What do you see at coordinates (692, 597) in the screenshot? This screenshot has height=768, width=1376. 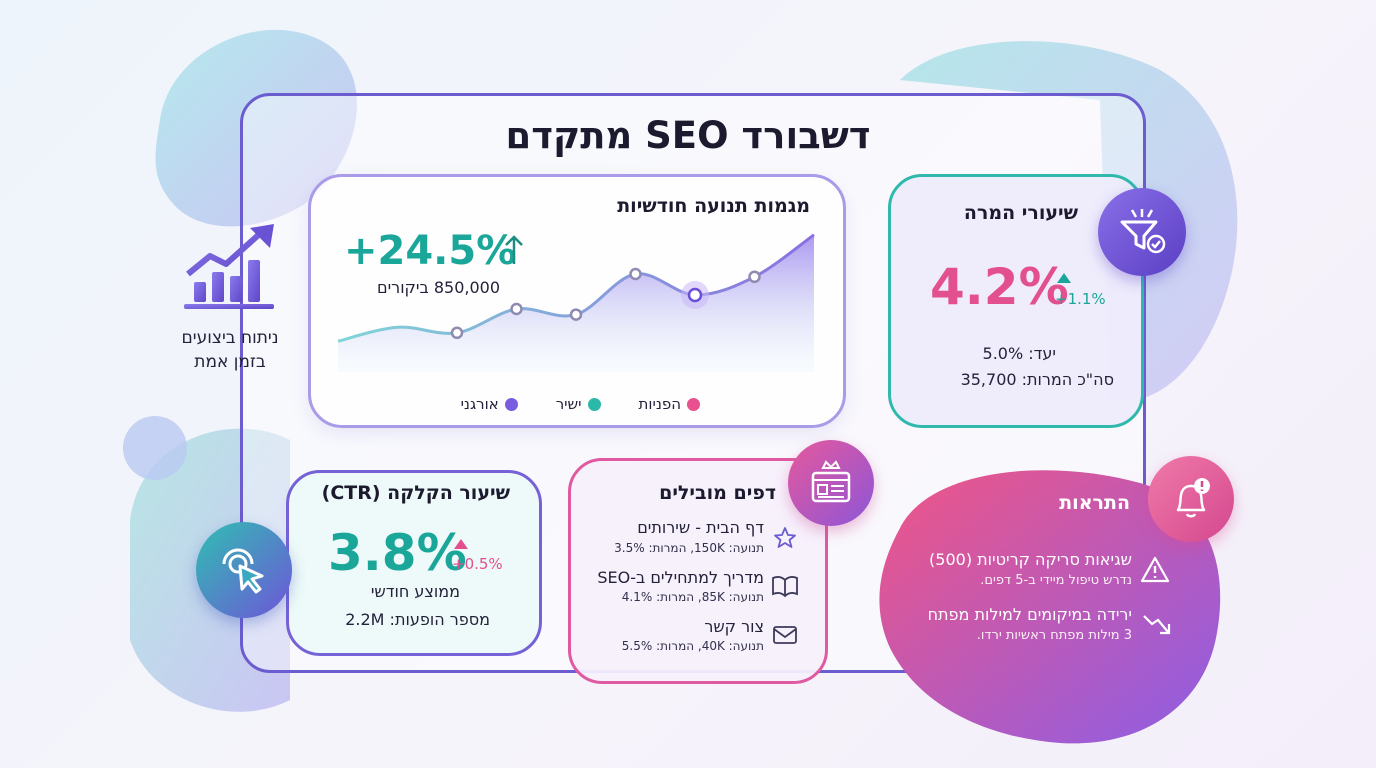 I see `page-item-2-meta: תנועה: 85K, המרות: 4.1%` at bounding box center [692, 597].